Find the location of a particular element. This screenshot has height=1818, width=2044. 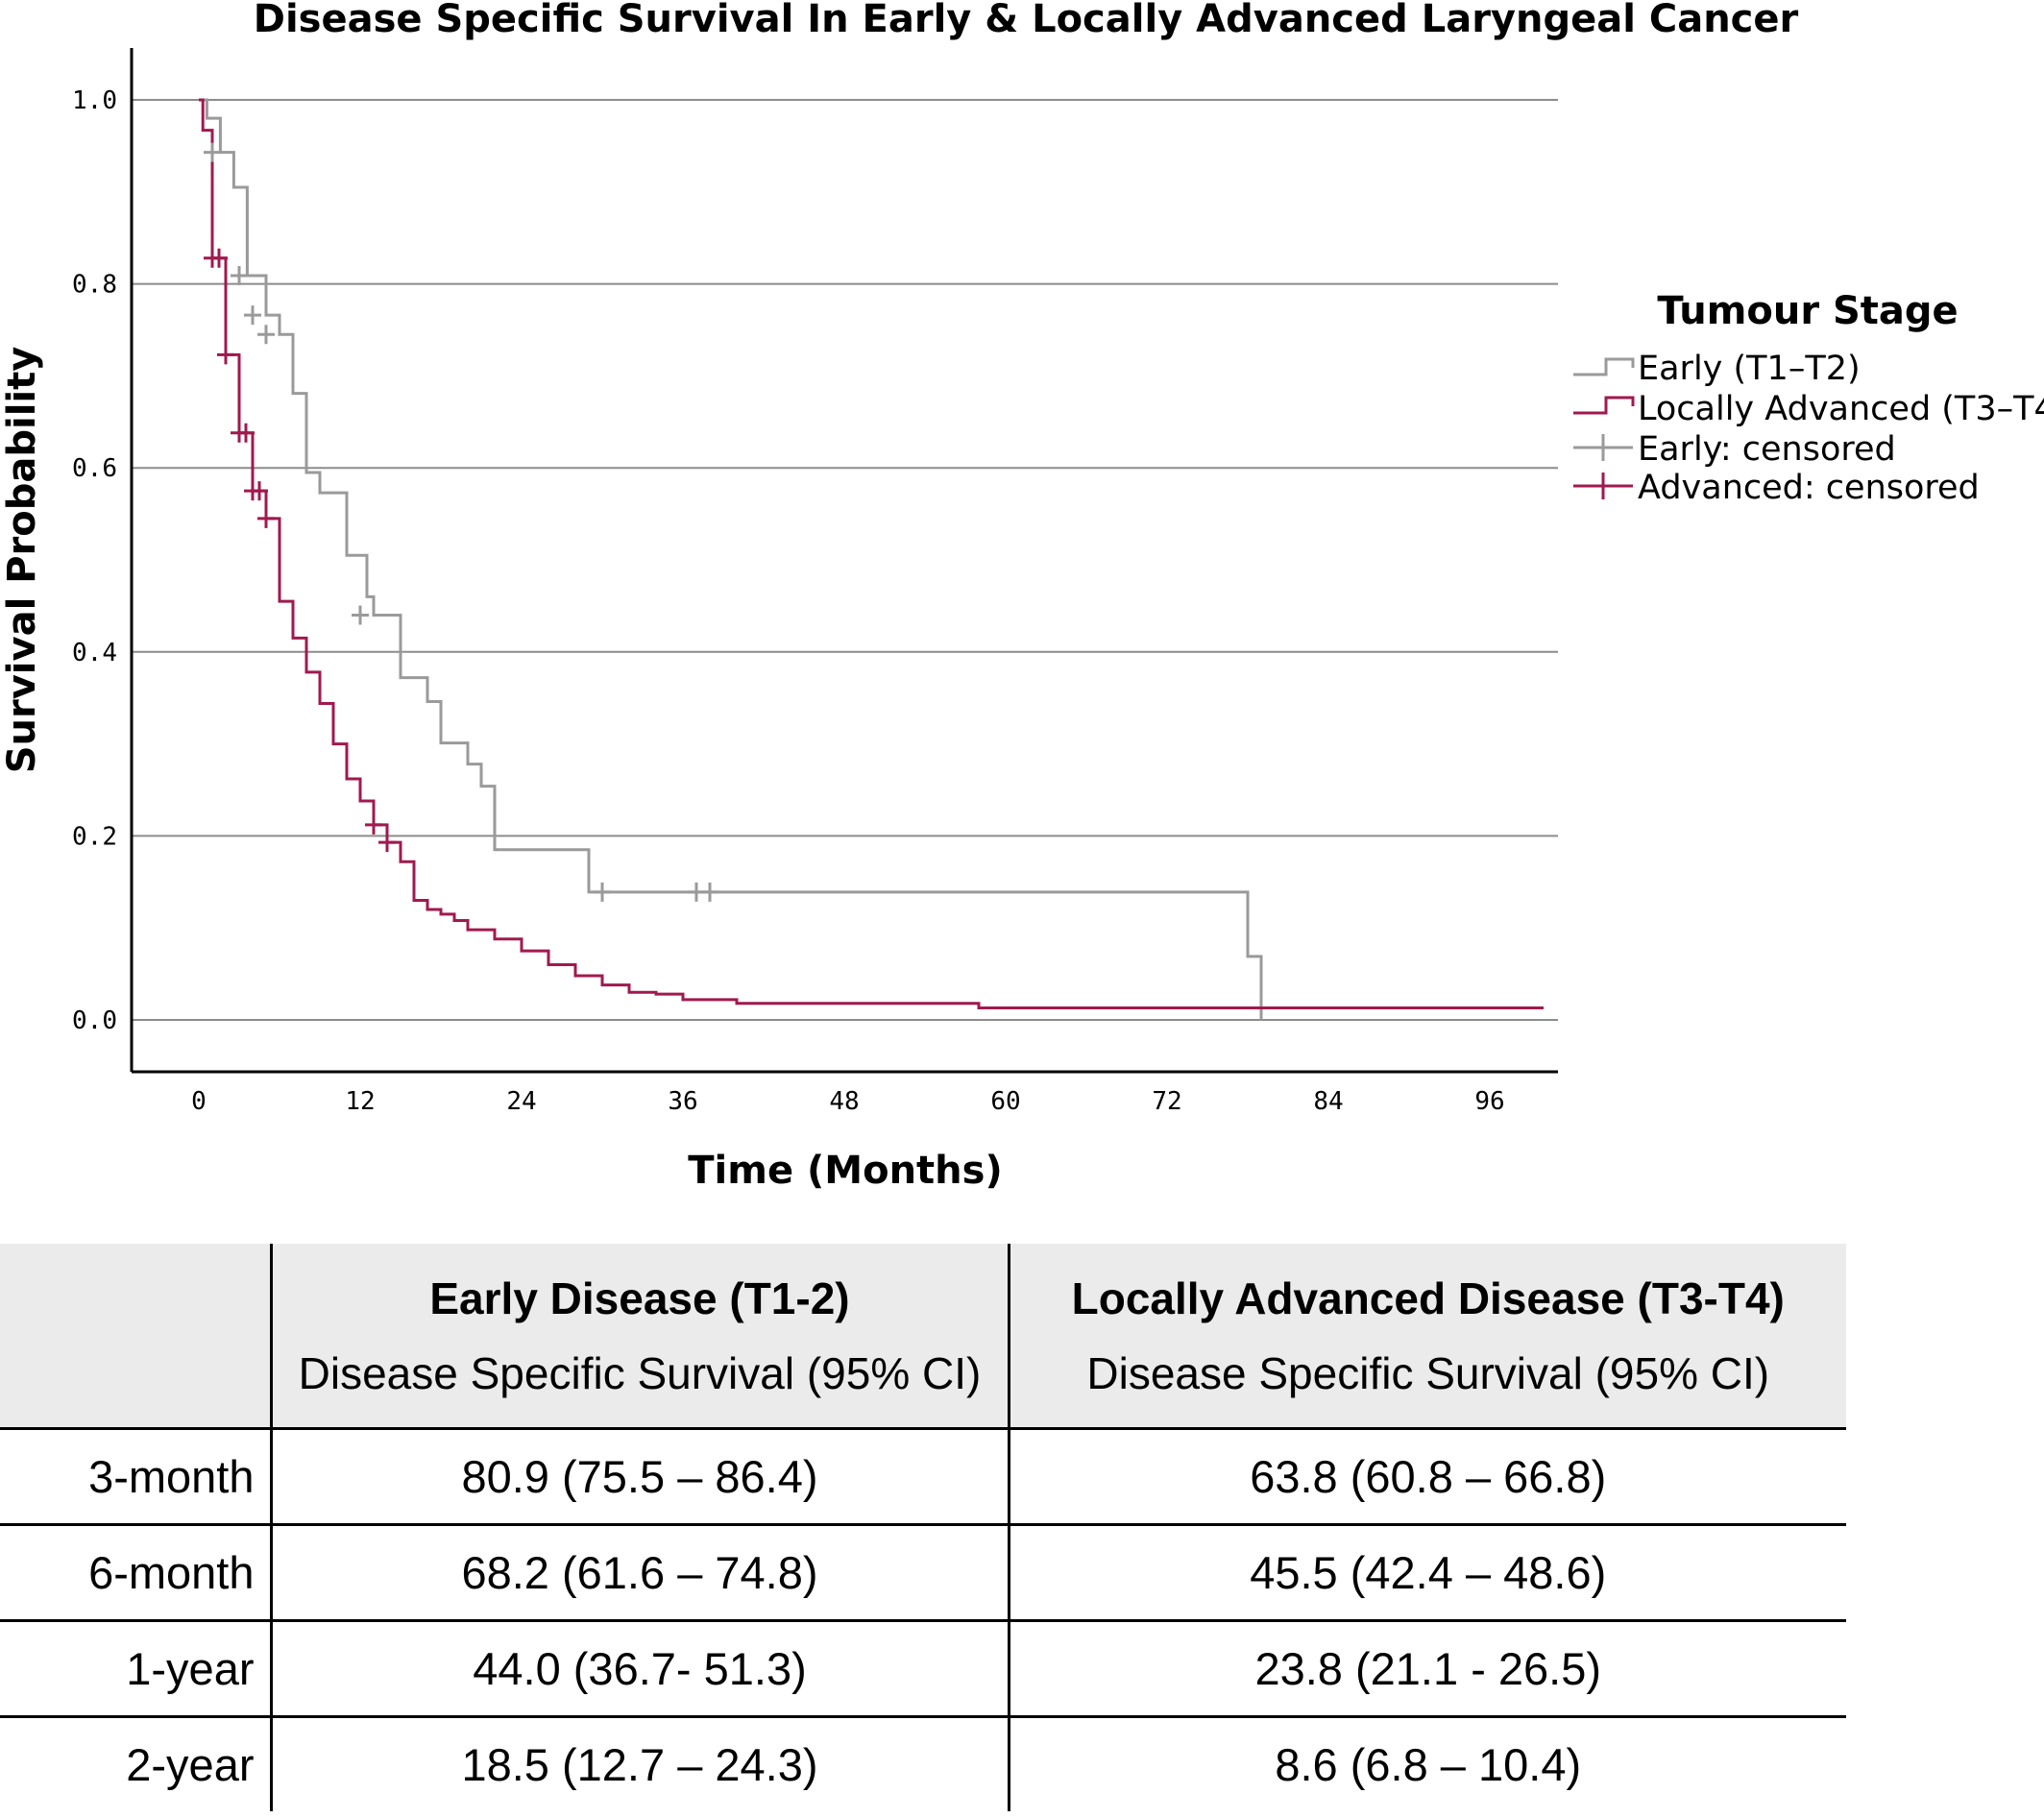

table-stub-header is located at coordinates (136, 1336).